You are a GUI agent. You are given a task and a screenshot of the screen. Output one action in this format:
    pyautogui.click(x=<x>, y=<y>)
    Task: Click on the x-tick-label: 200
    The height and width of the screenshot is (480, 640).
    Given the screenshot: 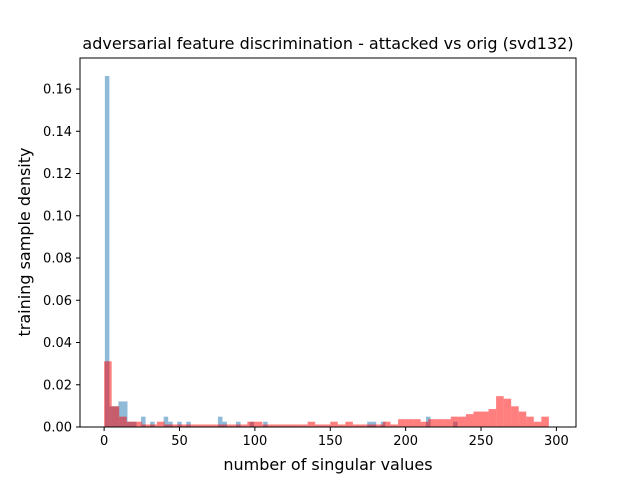 What is the action you would take?
    pyautogui.click(x=405, y=441)
    